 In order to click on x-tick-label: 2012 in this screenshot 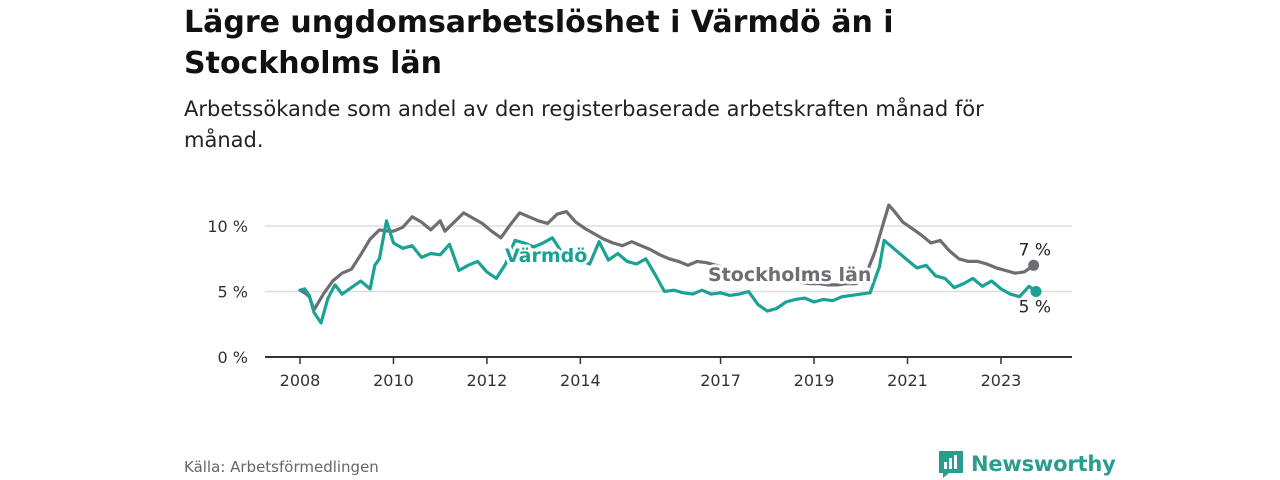, I will do `click(487, 380)`.